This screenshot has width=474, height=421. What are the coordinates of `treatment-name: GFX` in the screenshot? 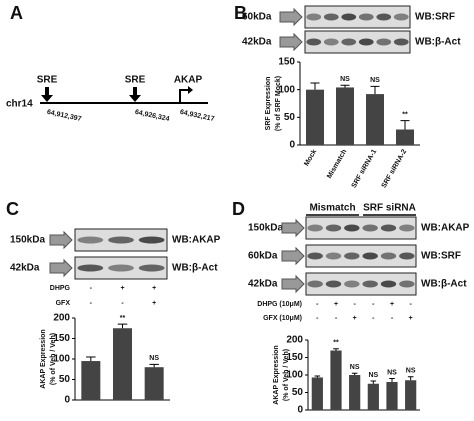 It's located at (63, 303).